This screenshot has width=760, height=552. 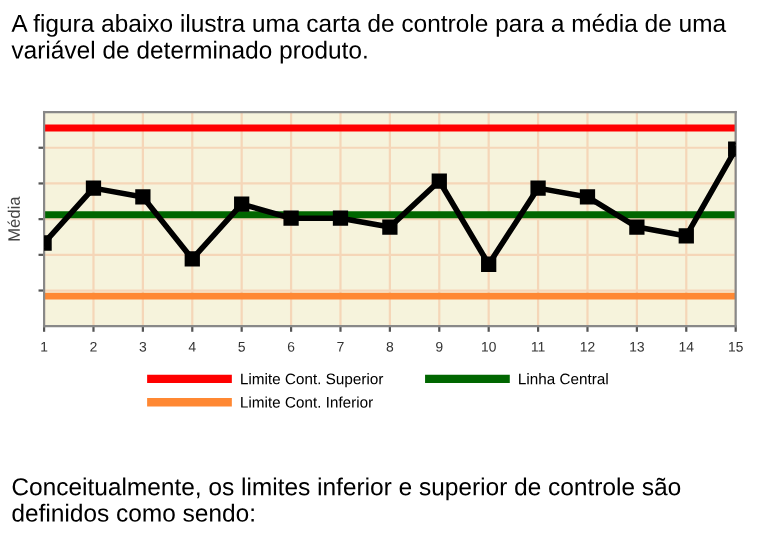 I want to click on text: Conceitualmente, os limites inferior e superior de controle são definidos como sendo:, so click(x=346, y=499).